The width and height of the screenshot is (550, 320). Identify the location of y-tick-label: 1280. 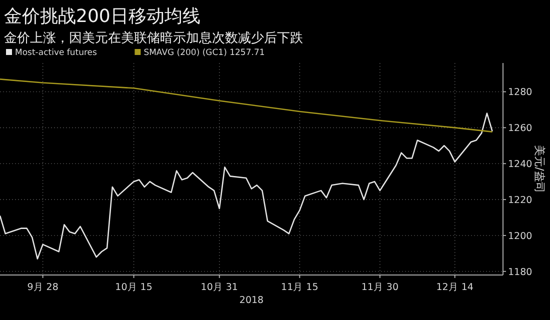
(520, 92).